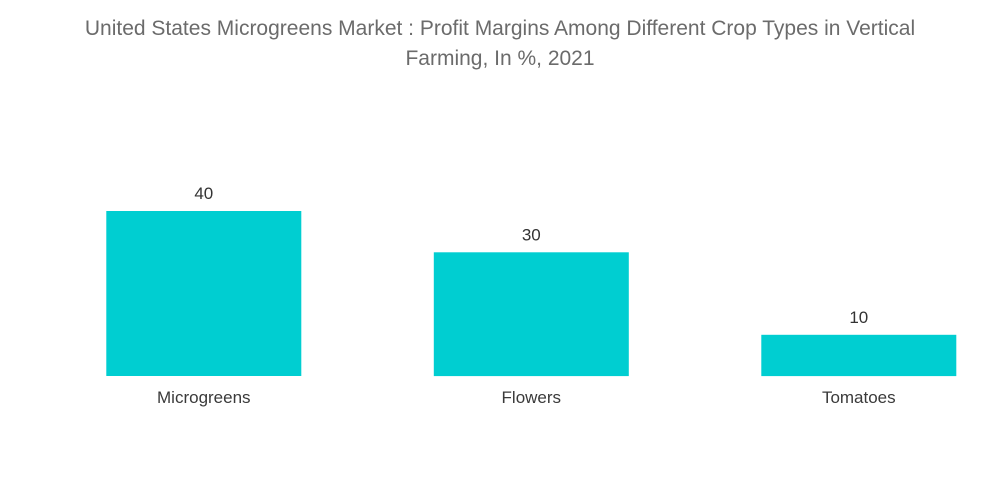 Image resolution: width=1000 pixels, height=504 pixels. Describe the element at coordinates (859, 355) in the screenshot. I see `bar-tomatoes` at that location.